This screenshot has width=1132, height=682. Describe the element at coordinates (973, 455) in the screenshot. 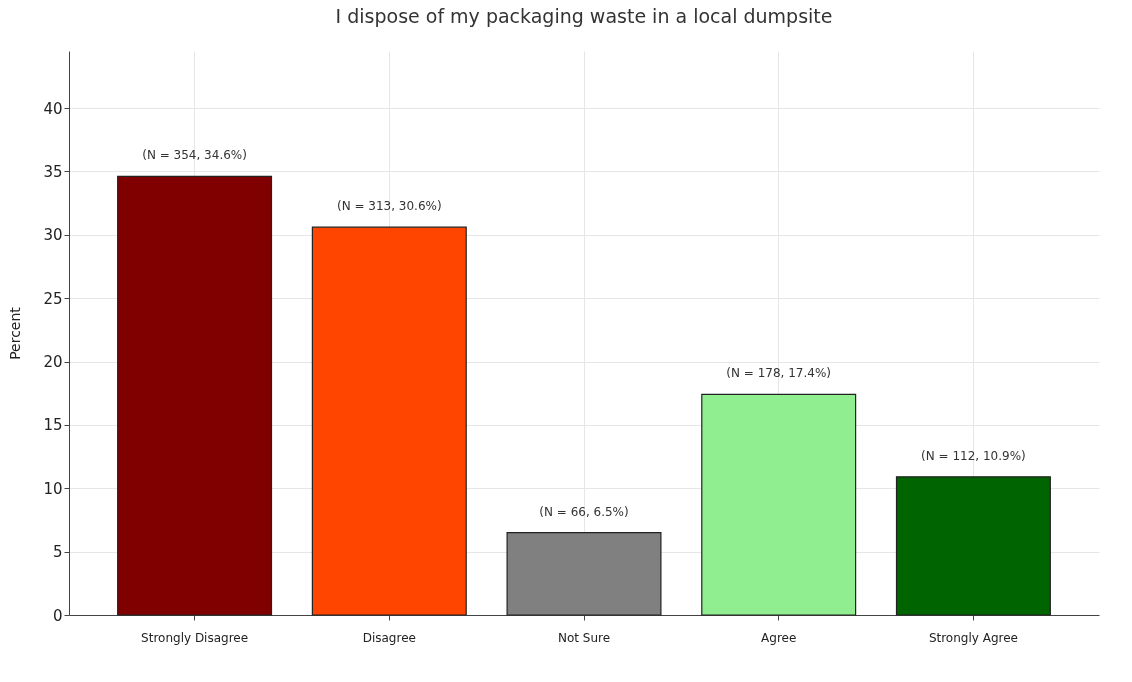

I see `data-label: (N = 112, 10.9%)` at that location.